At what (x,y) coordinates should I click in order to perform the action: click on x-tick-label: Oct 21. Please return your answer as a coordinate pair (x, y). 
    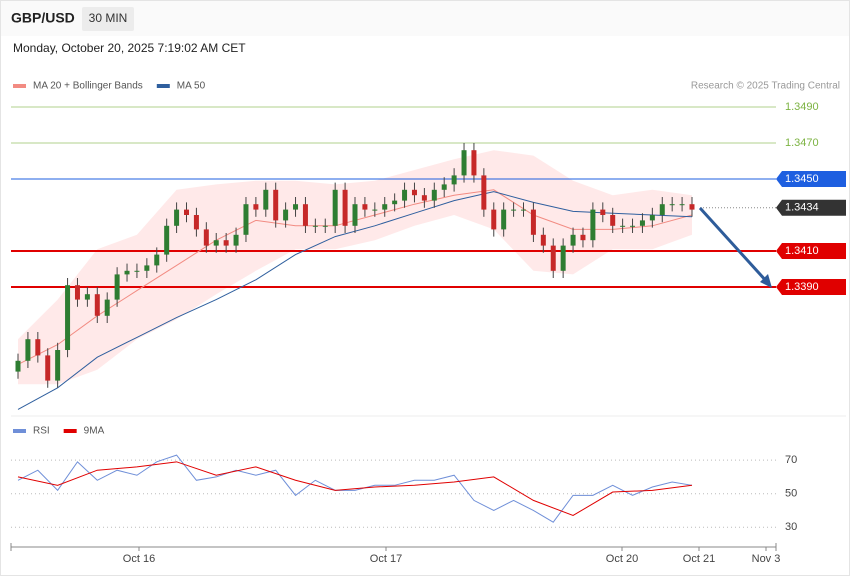
    Looking at the image, I should click on (699, 559).